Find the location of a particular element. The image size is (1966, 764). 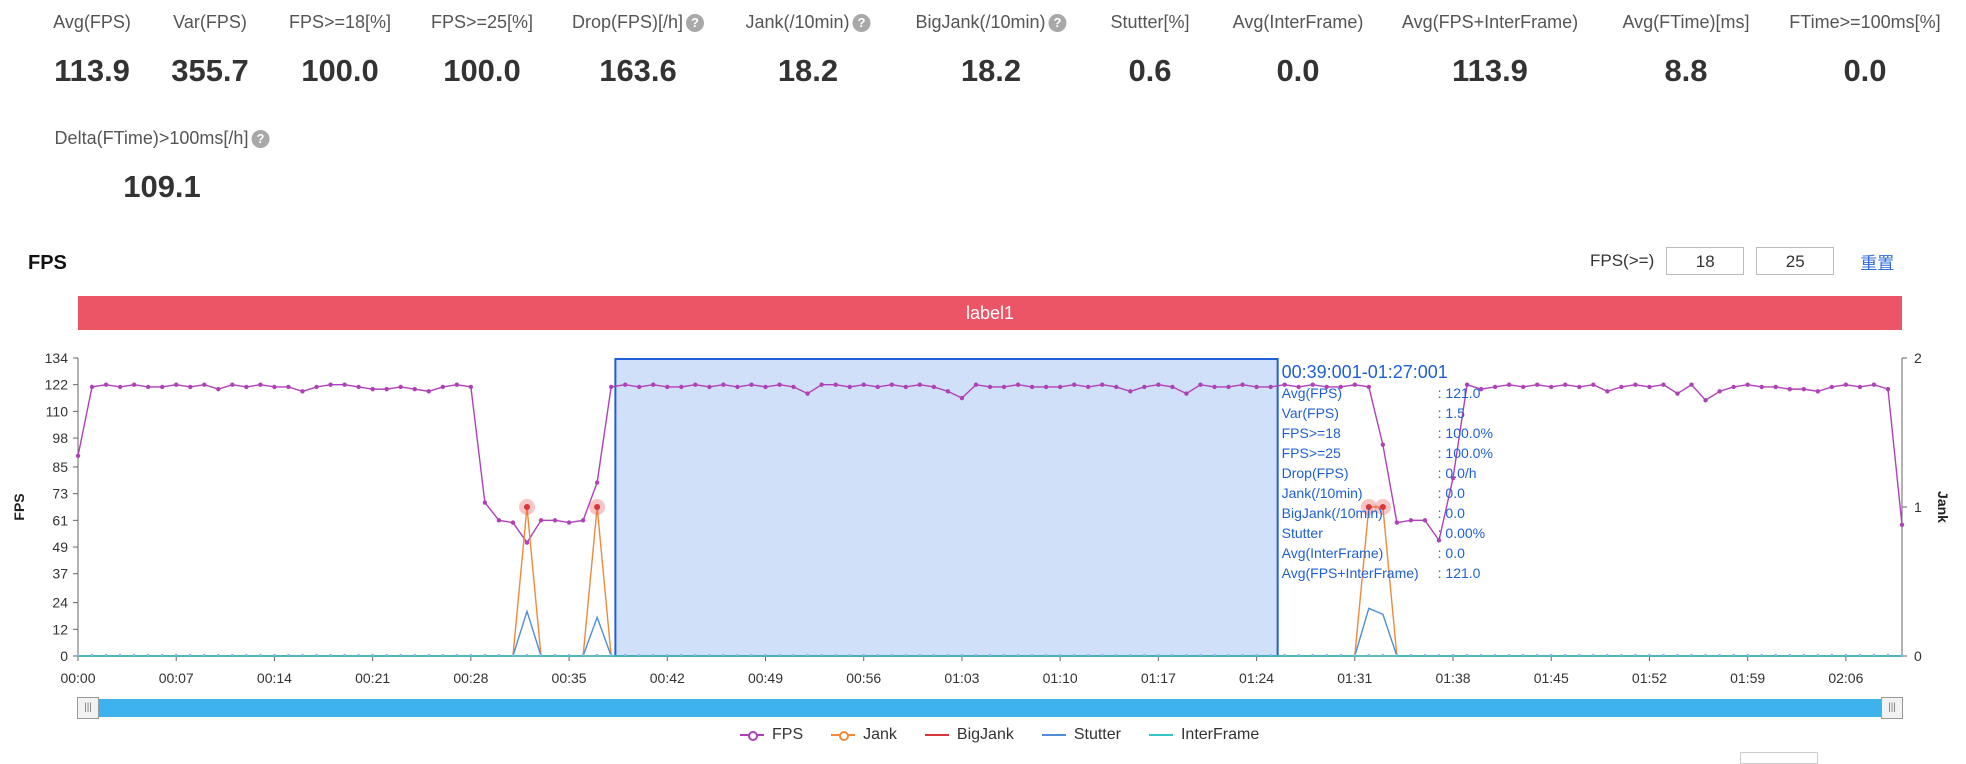

stat-label: Stutter[%] is located at coordinates (1149, 22).